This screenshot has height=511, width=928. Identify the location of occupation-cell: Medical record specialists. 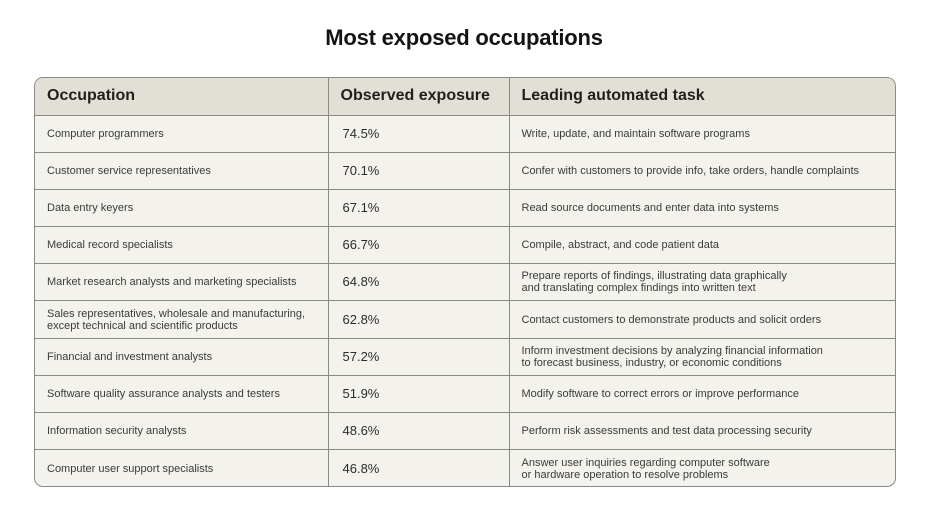
(182, 245).